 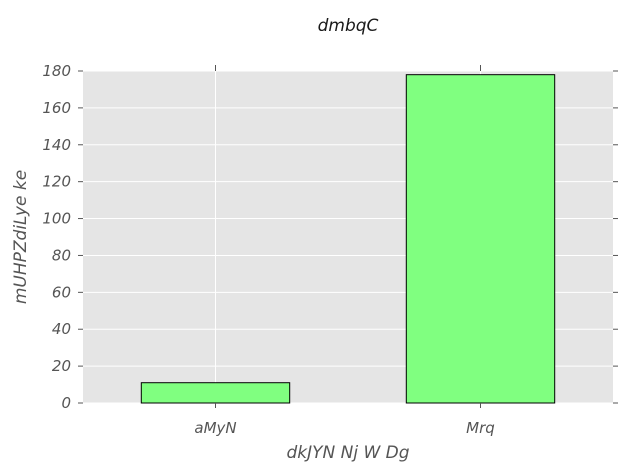 I want to click on bar-aMyN, so click(x=215, y=393).